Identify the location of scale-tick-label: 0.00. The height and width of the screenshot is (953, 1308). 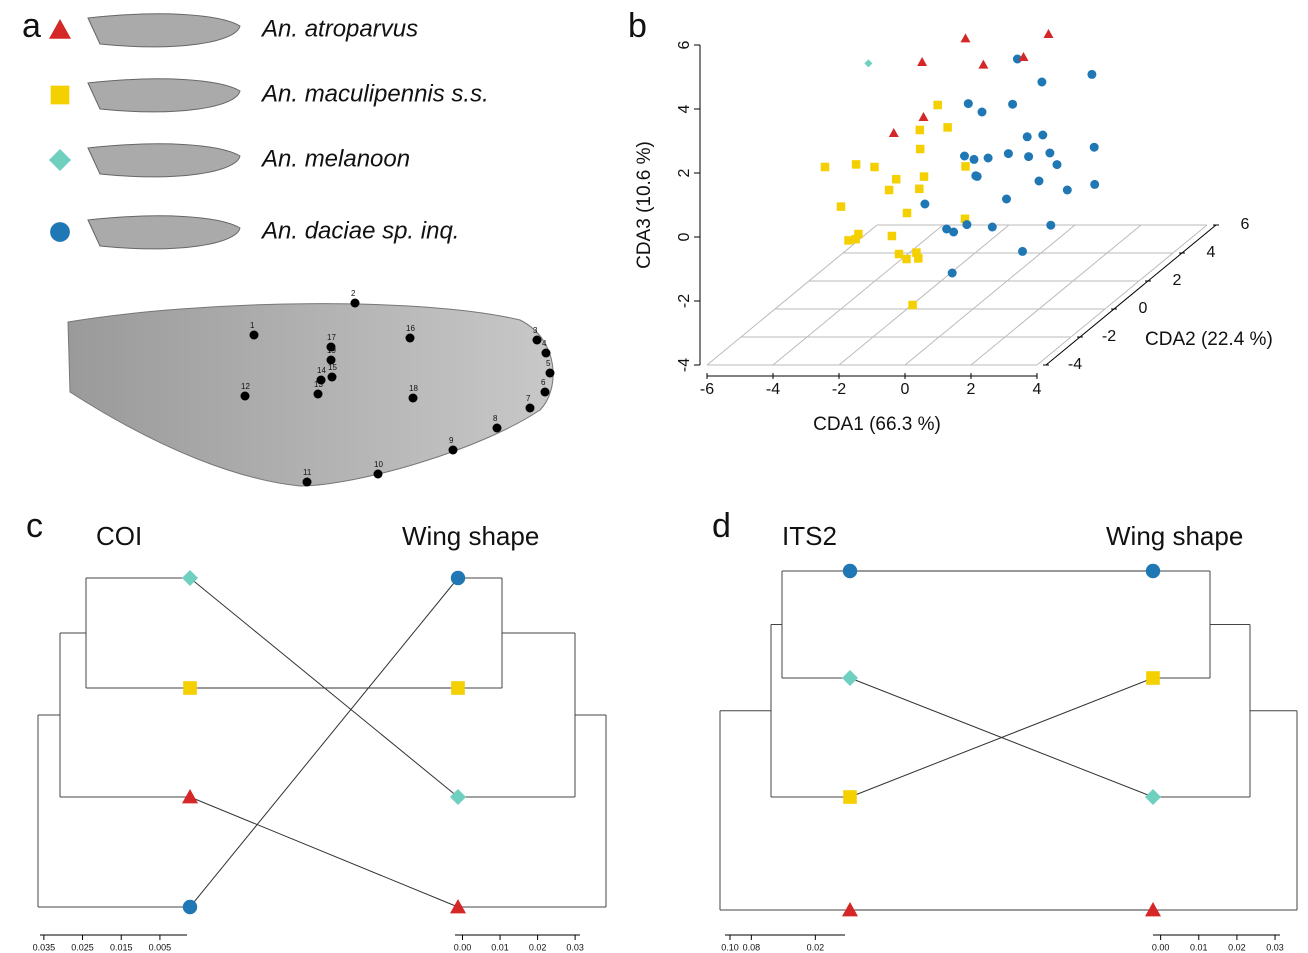
(463, 947).